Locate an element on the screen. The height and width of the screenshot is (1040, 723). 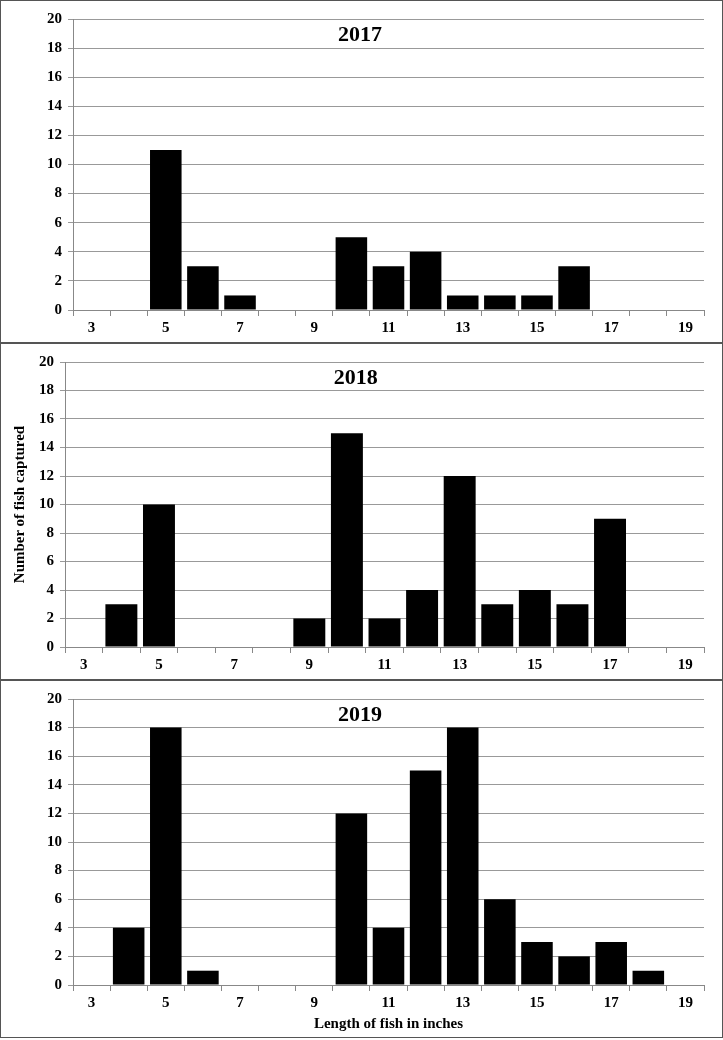
chart-title: 2017 is located at coordinates (360, 33).